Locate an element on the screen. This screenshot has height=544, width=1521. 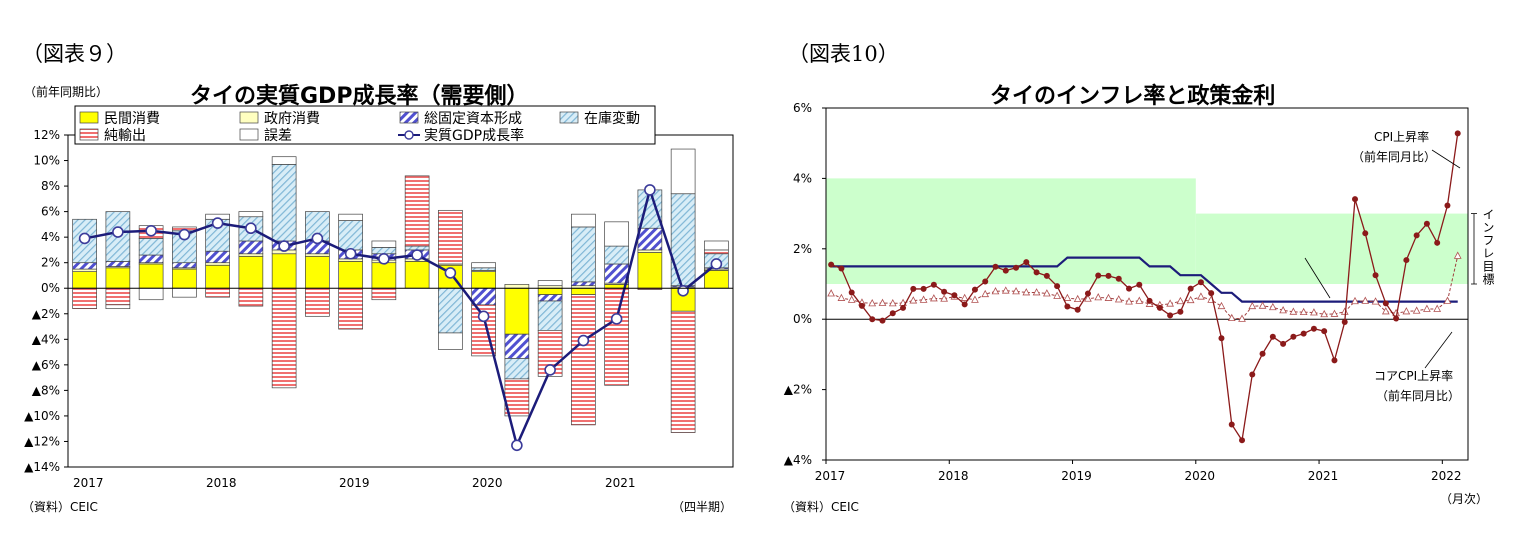
y-tick-label: ▲14% is located at coordinates (42, 467).